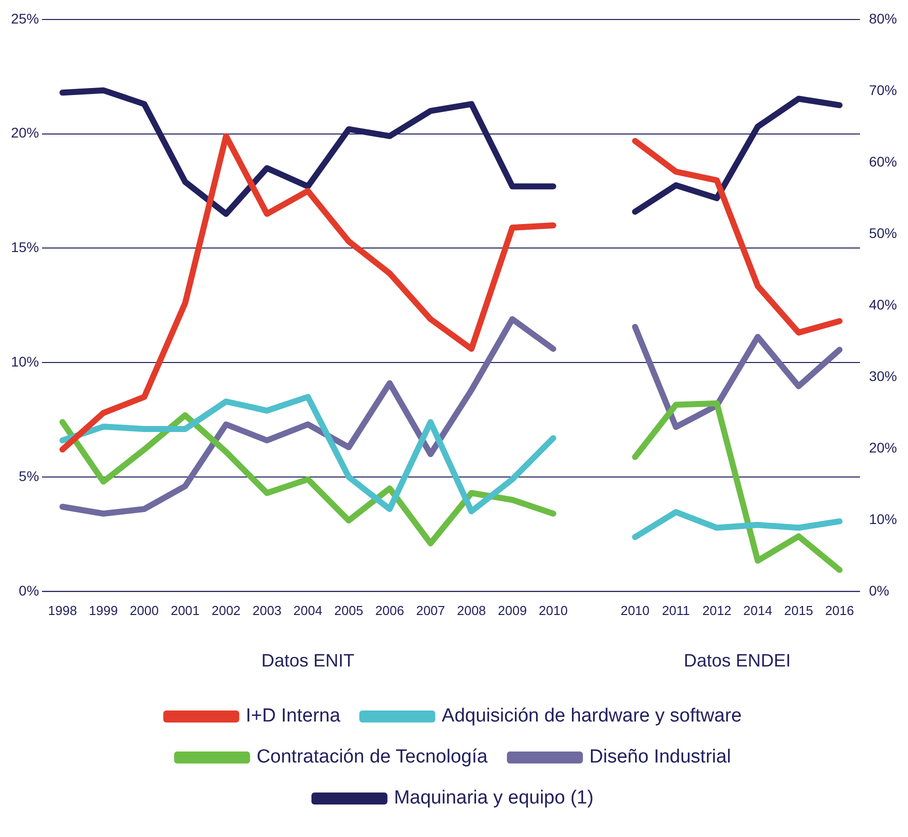 The height and width of the screenshot is (837, 908). I want to click on legend-label: Adquisición de hardware y software, so click(592, 716).